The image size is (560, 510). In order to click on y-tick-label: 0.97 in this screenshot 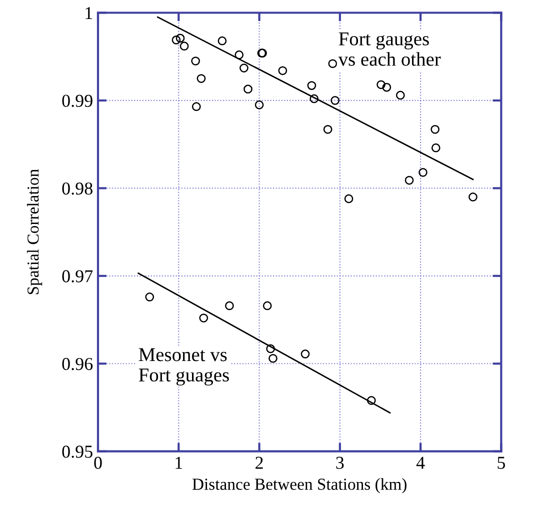, I will do `click(77, 276)`.